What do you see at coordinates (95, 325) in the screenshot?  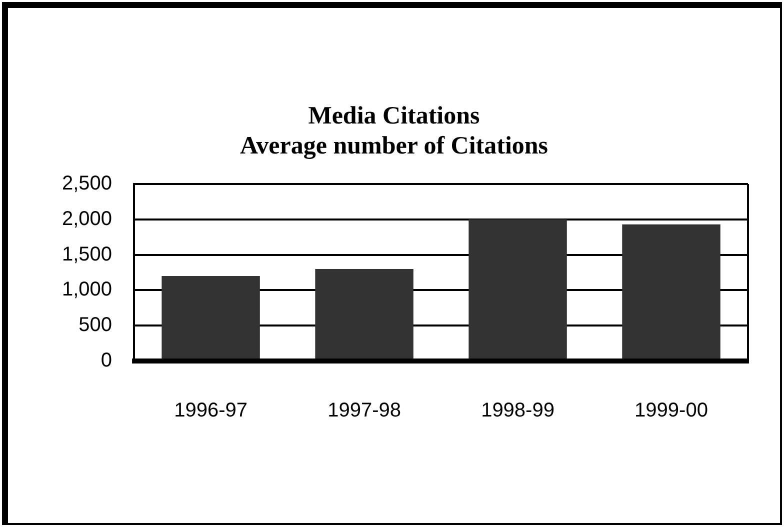 I see `y-tick-label: 500` at bounding box center [95, 325].